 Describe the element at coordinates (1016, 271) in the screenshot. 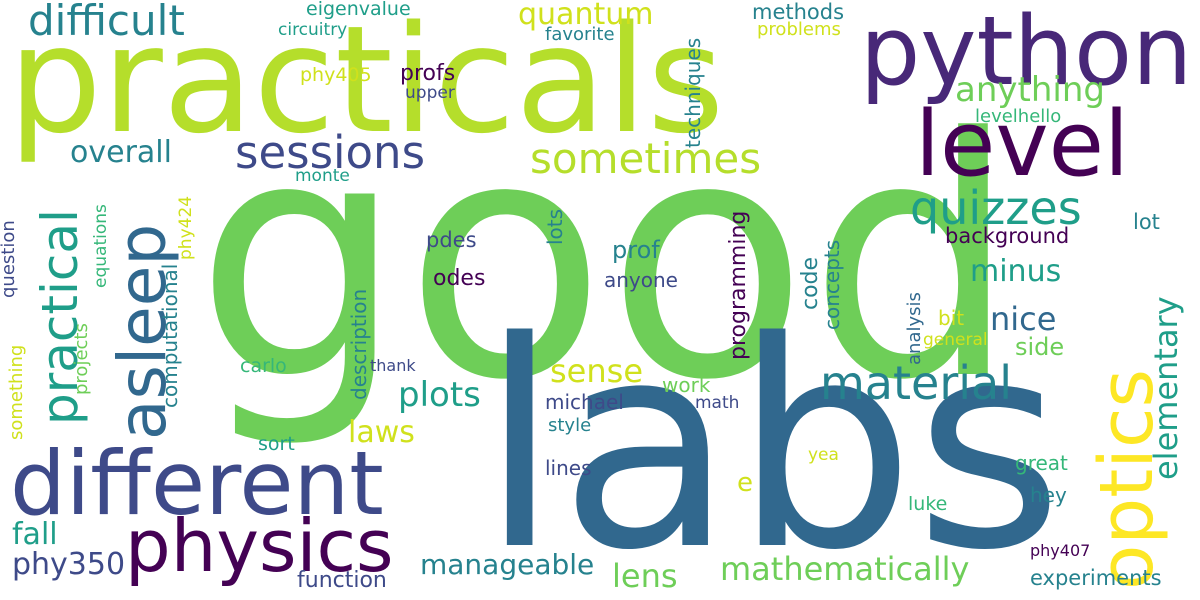

I see `word-minus: minus` at that location.